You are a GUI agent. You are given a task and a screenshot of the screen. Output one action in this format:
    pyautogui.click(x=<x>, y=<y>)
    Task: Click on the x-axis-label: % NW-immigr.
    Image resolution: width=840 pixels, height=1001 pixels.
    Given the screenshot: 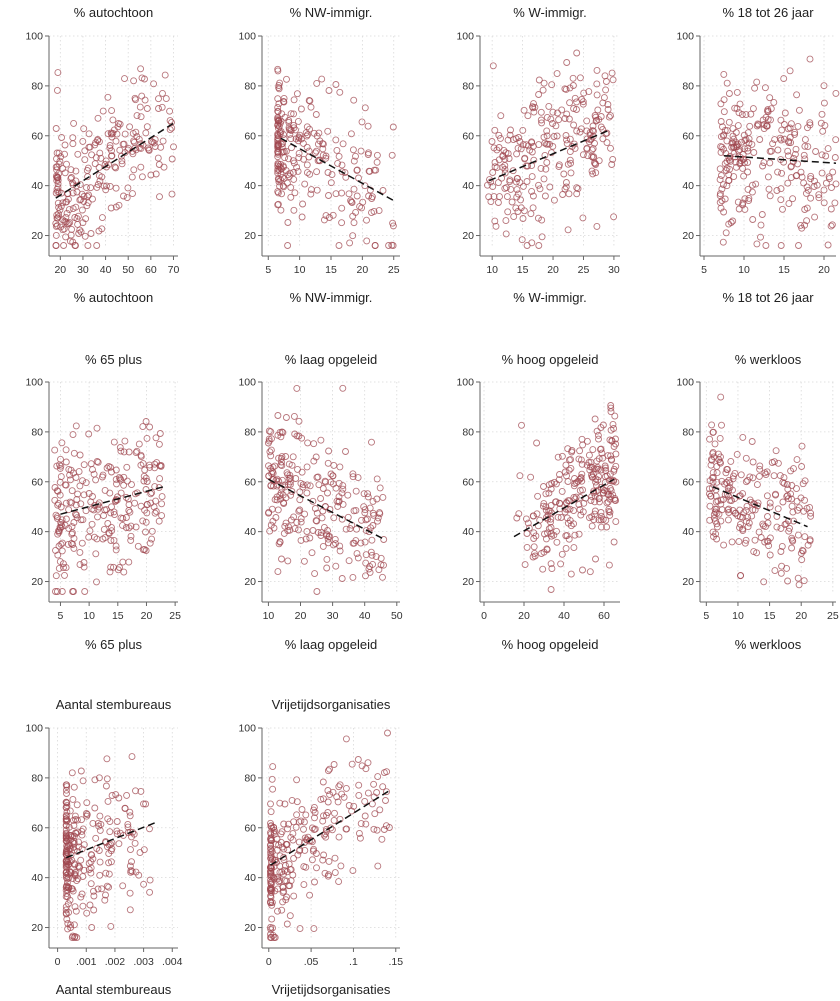 What is the action you would take?
    pyautogui.click(x=331, y=297)
    